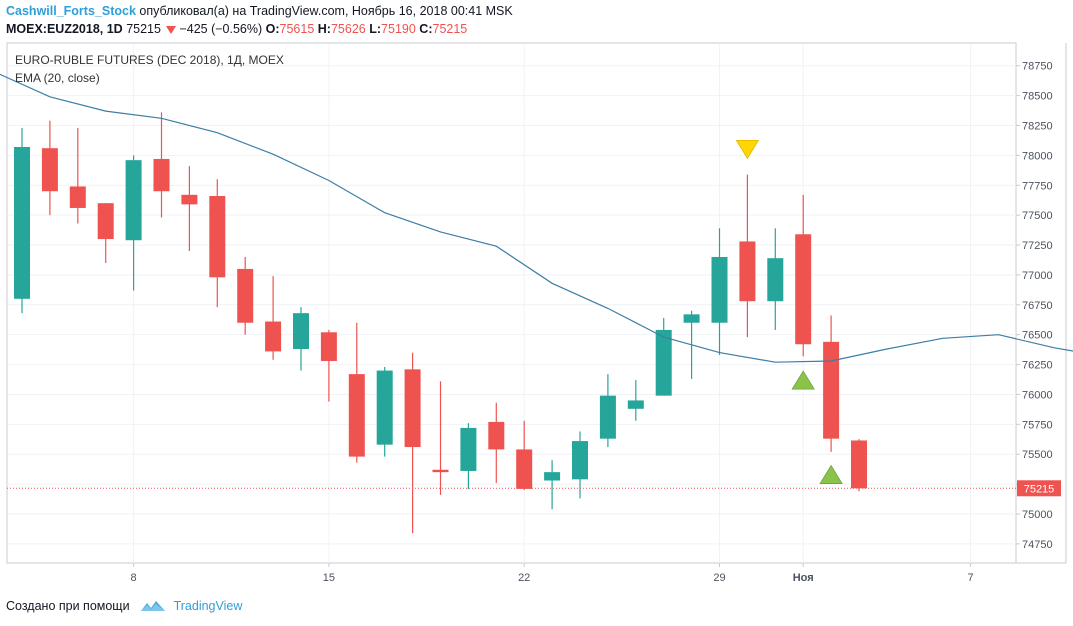  What do you see at coordinates (719, 578) in the screenshot?
I see `x-tick-label: 29` at bounding box center [719, 578].